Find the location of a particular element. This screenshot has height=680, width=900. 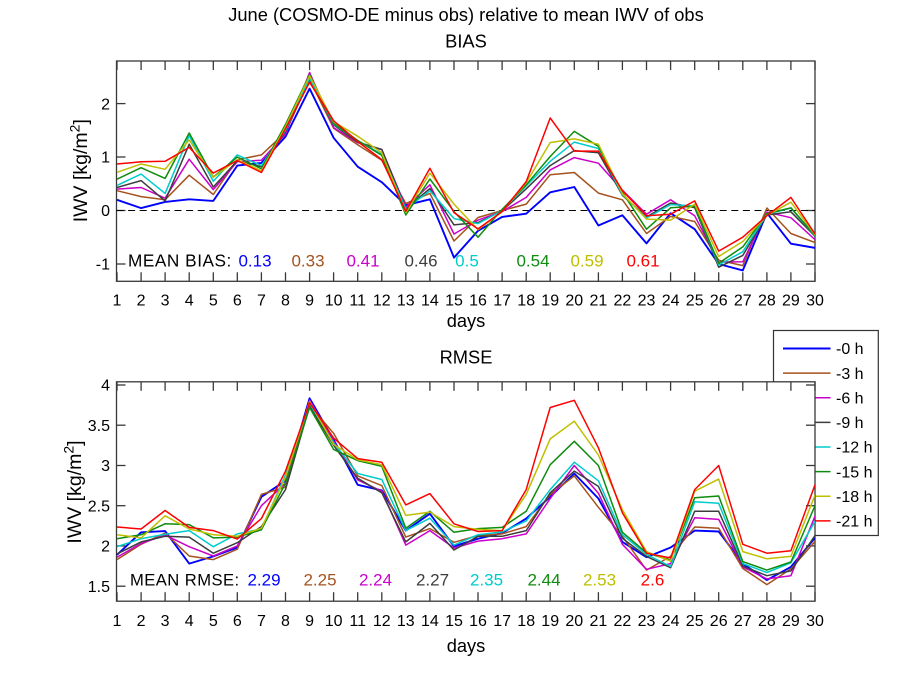

svg-text: 2.5 is located at coordinates (99, 506).